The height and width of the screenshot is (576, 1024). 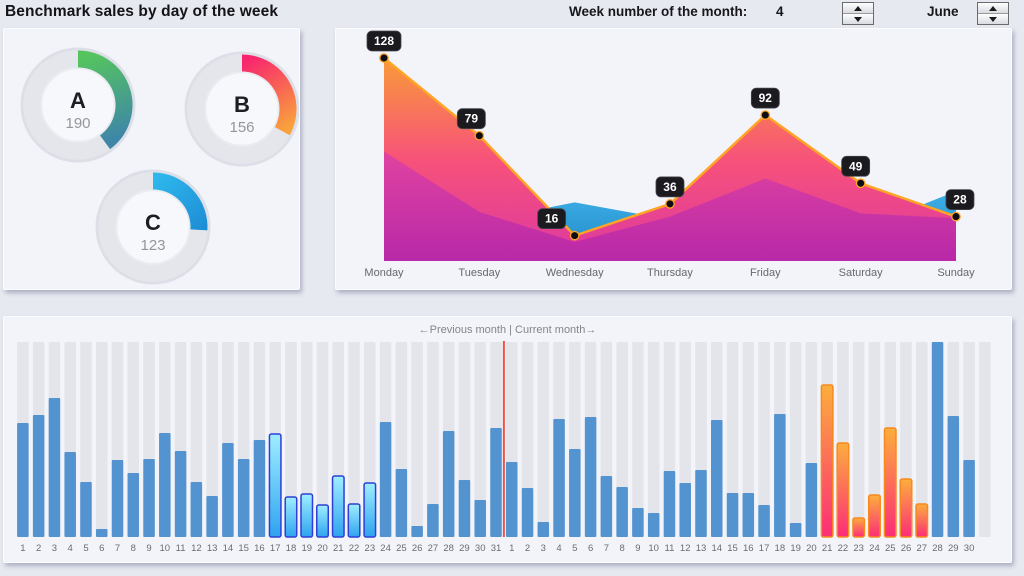 I want to click on month-spin-down-button, so click(x=993, y=19).